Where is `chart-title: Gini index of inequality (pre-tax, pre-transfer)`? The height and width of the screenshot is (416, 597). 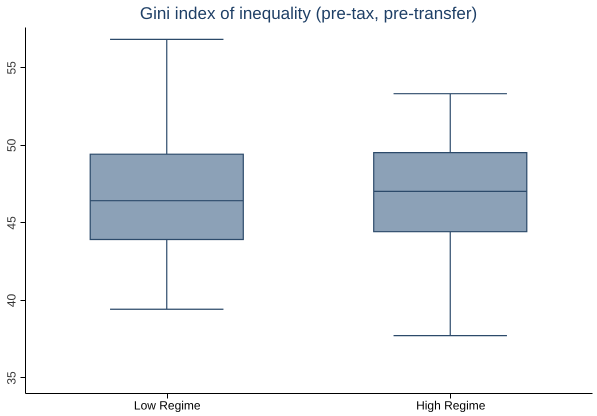 chart-title: Gini index of inequality (pre-tax, pre-transfer) is located at coordinates (309, 13).